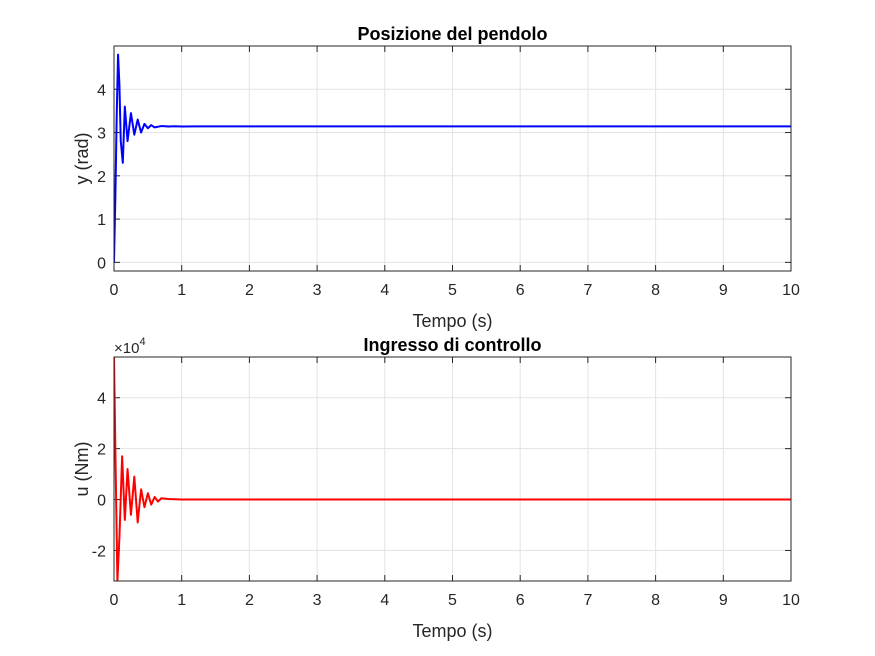 This screenshot has height=656, width=875. I want to click on y-tick-label: 3, so click(101, 134).